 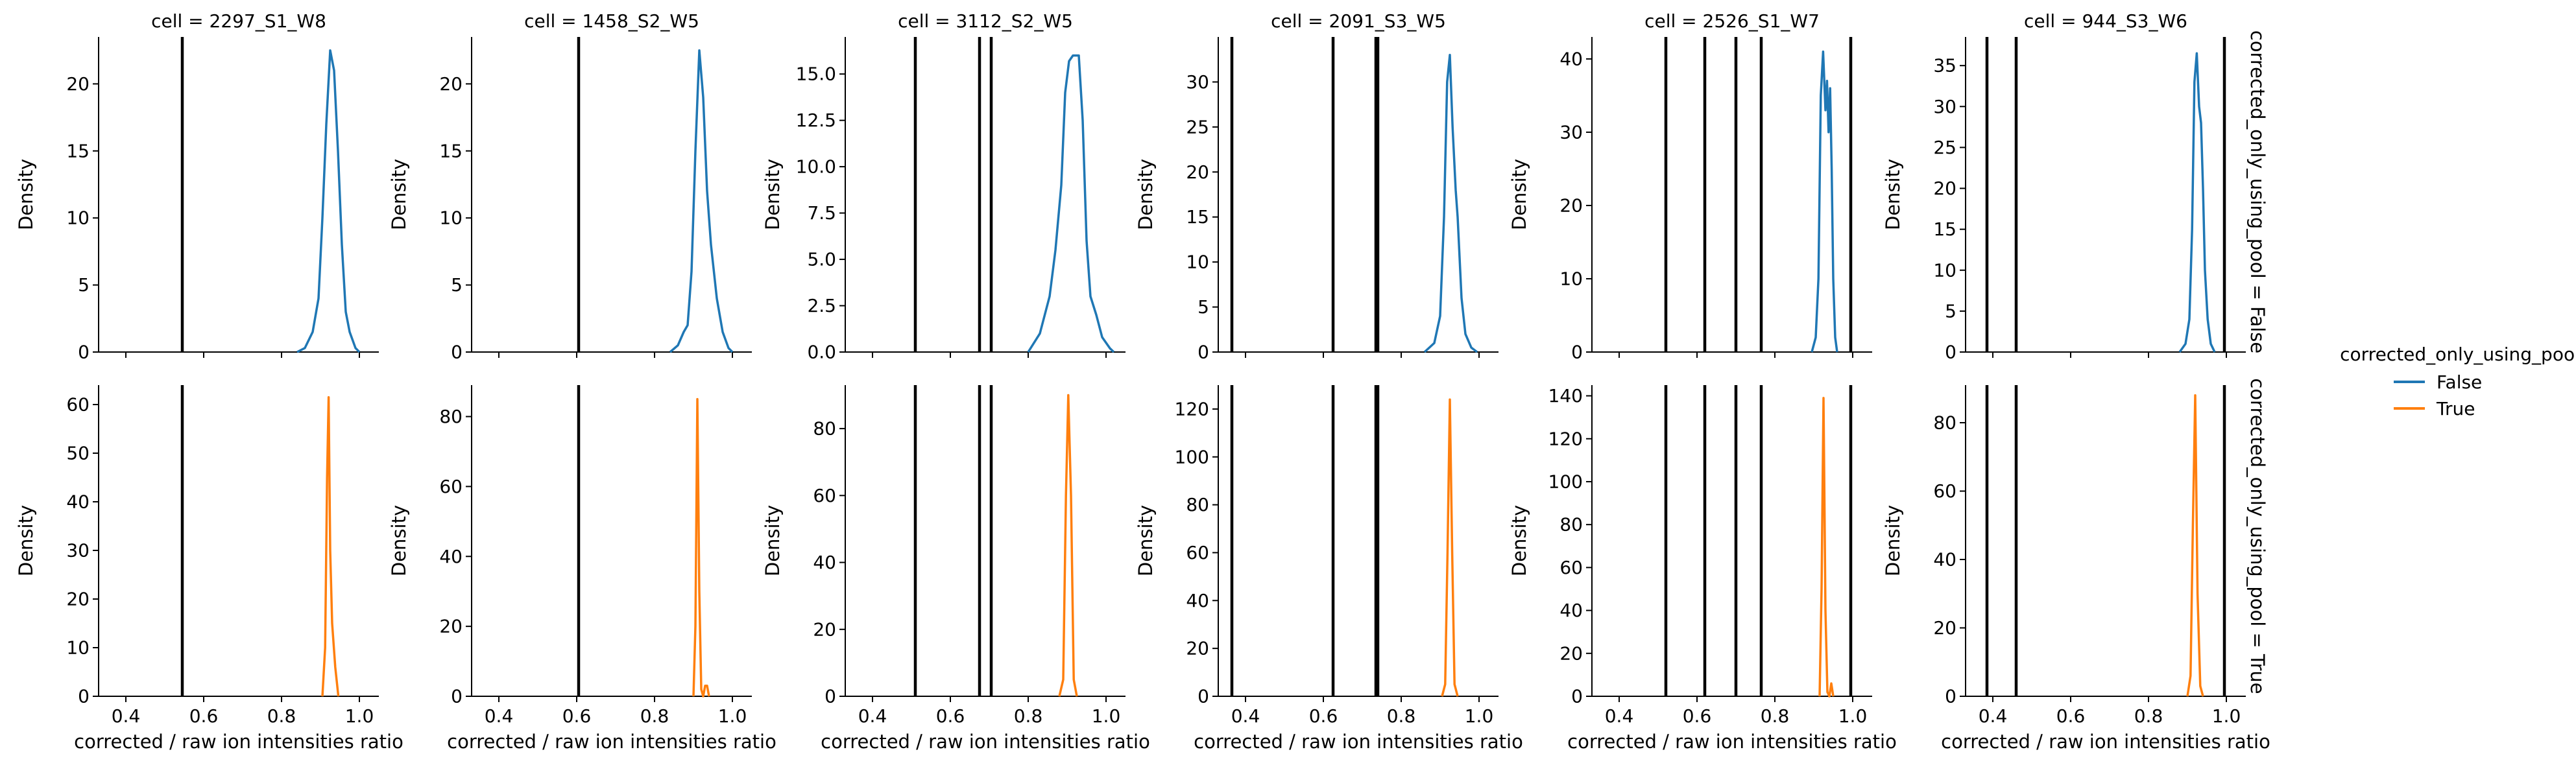 I want to click on y-tick-label: 25, so click(x=1197, y=127).